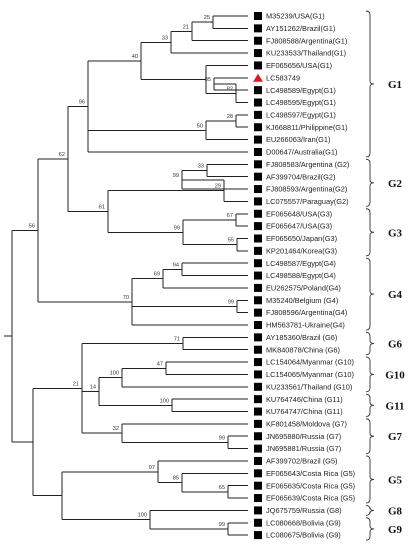 The image size is (419, 550). I want to click on taxon-label: KU233533/Thailand(G1), so click(306, 53).